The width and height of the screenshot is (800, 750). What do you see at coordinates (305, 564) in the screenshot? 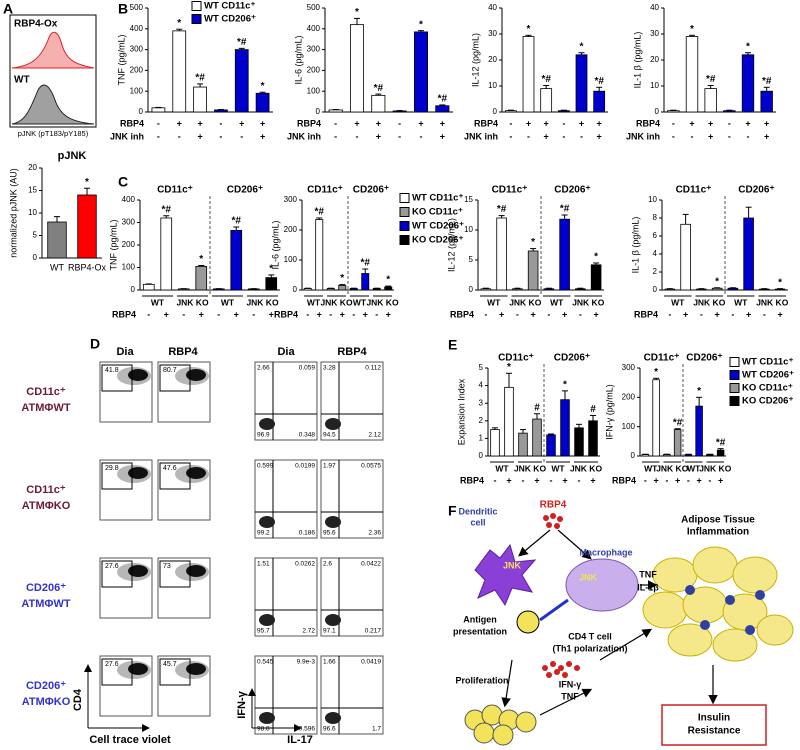
I see `quadrant-value: 0.0262` at bounding box center [305, 564].